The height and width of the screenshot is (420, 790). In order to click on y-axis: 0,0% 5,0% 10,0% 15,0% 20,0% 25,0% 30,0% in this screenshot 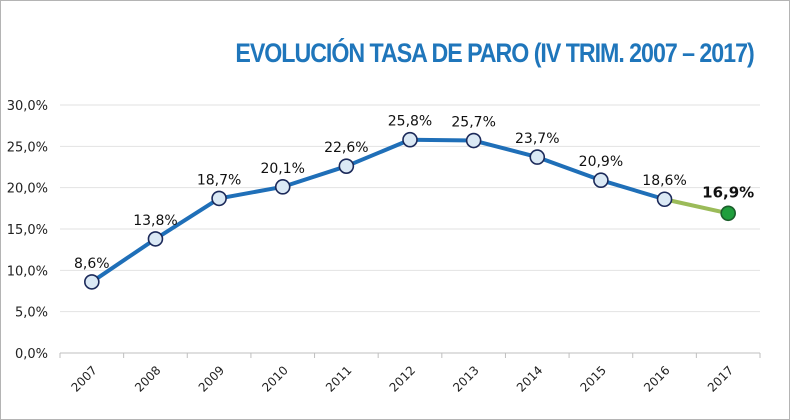, I will do `click(27, 230)`.